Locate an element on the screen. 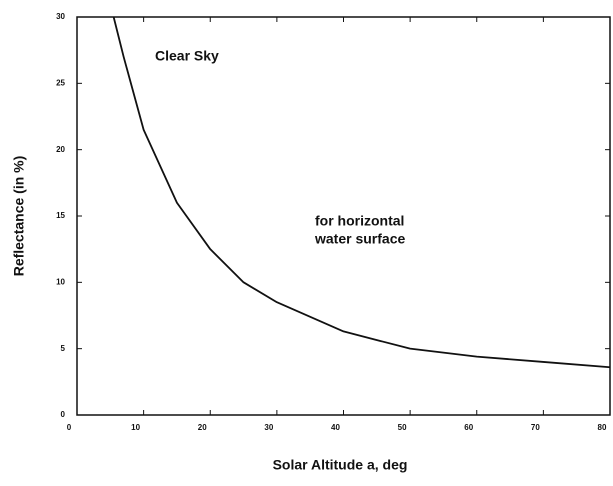 Image resolution: width=613 pixels, height=486 pixels. y-axis-label: Reflectance (in %) is located at coordinates (19, 216).